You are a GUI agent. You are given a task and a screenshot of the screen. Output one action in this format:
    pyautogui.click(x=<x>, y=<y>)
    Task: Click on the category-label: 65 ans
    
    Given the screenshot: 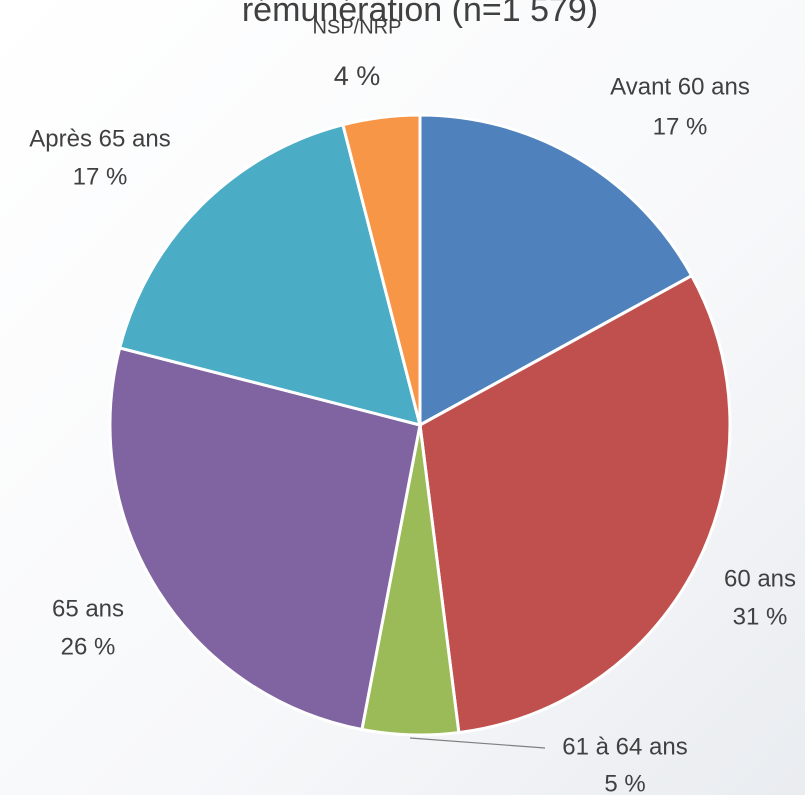 What is the action you would take?
    pyautogui.click(x=88, y=608)
    